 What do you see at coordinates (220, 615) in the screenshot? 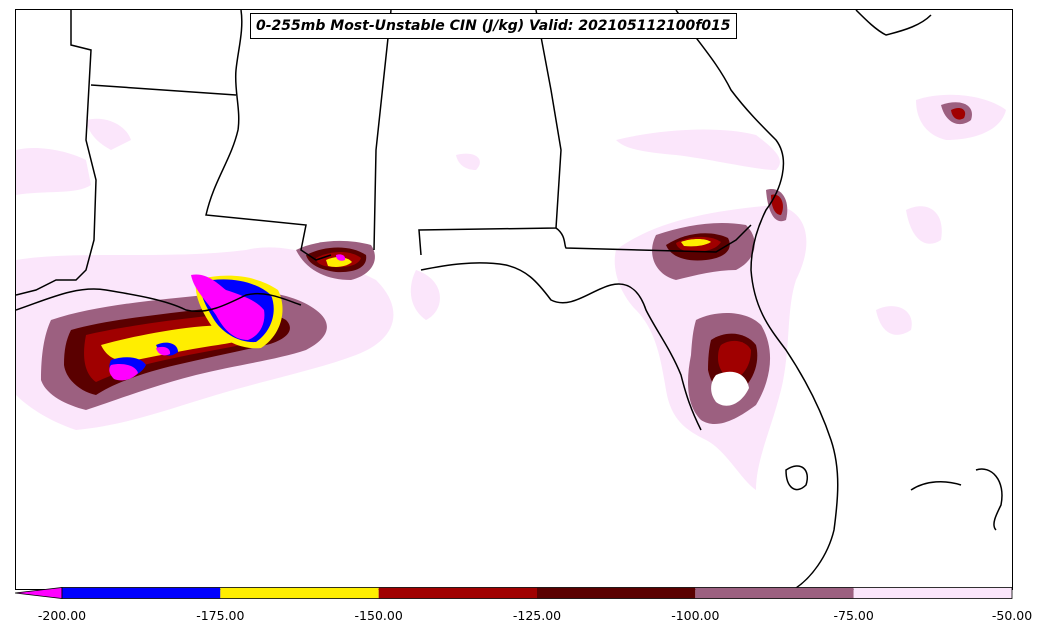
I see `colorbar-tick-label: -175.00` at bounding box center [220, 615].